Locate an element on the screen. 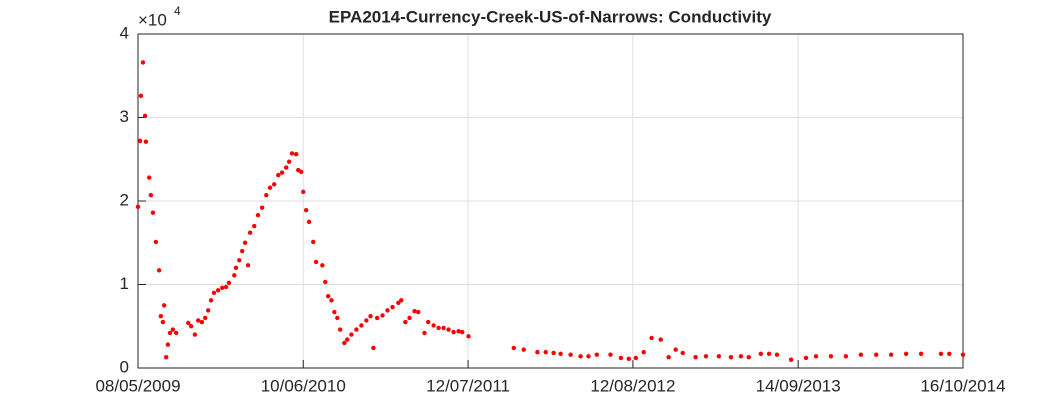  y-multiplier: ×10 is located at coordinates (152, 19).